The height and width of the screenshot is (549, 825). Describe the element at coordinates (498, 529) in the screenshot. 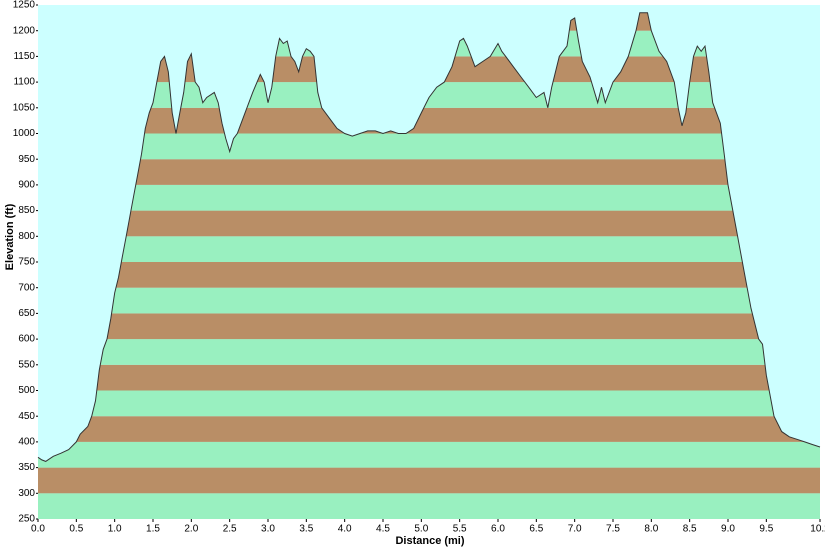

I see `x-tick-label: 6.0` at that location.